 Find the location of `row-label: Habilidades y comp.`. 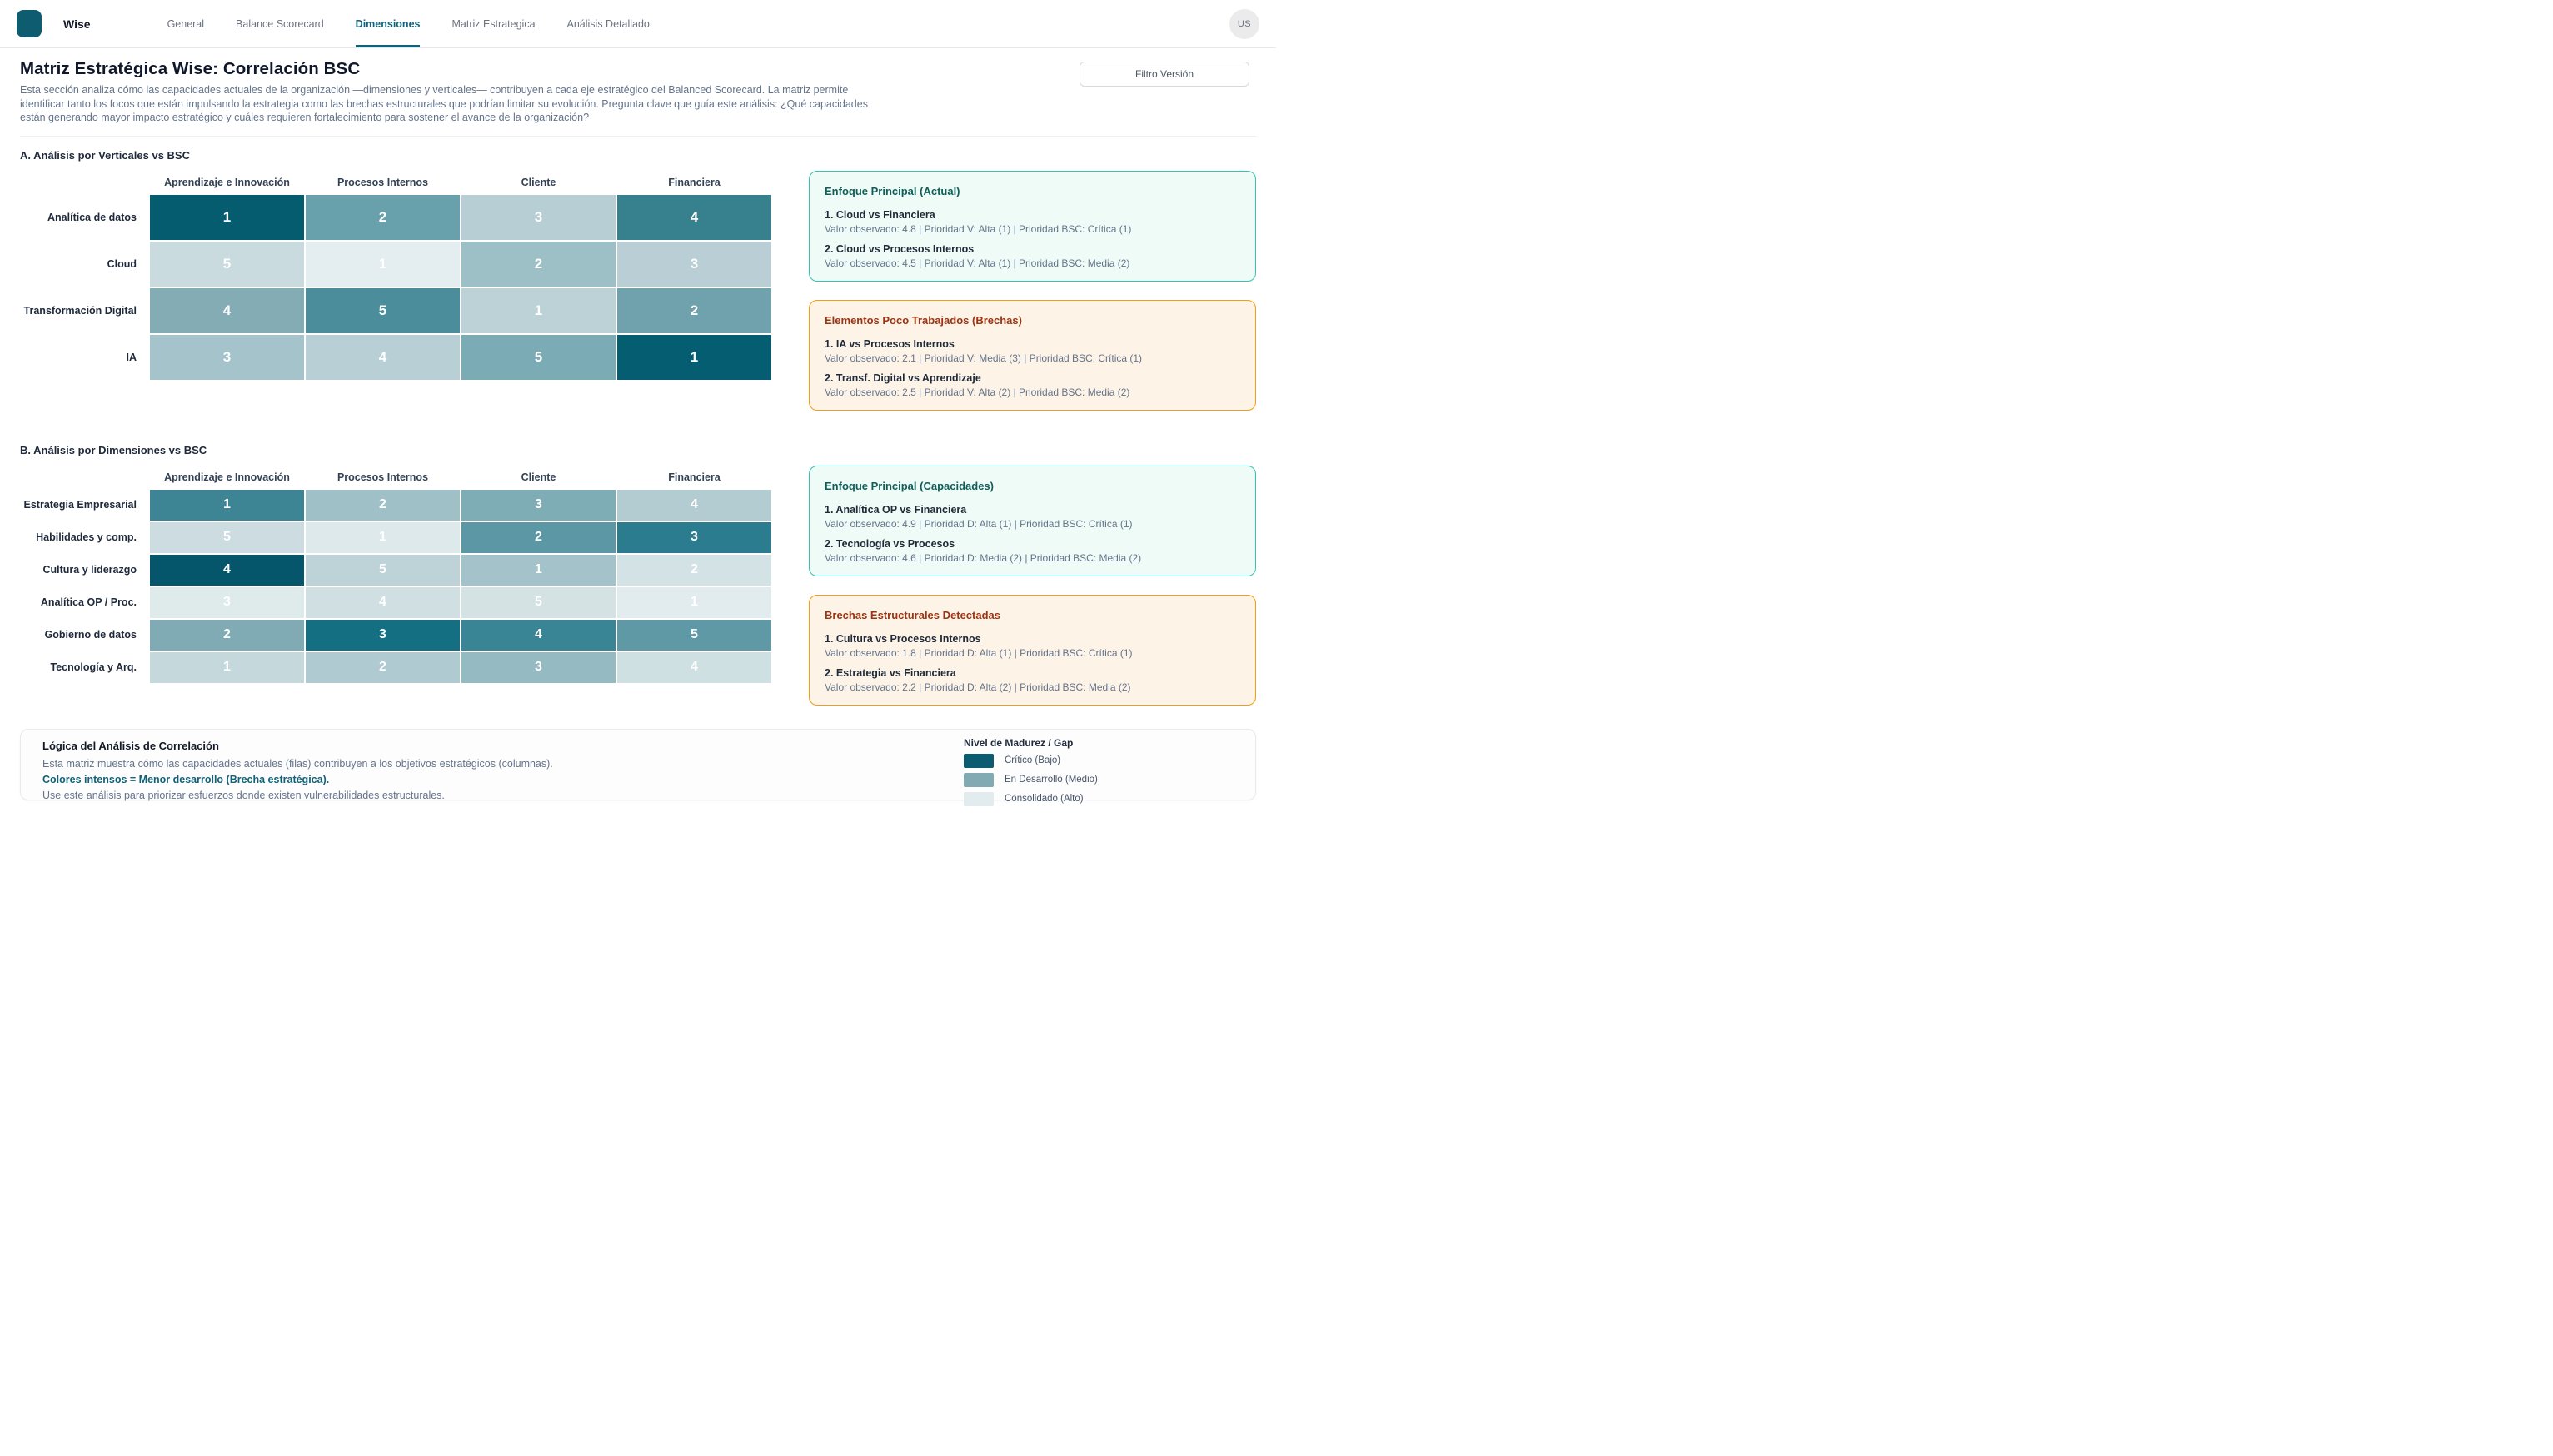

row-label: Habilidades y comp. is located at coordinates (87, 537).